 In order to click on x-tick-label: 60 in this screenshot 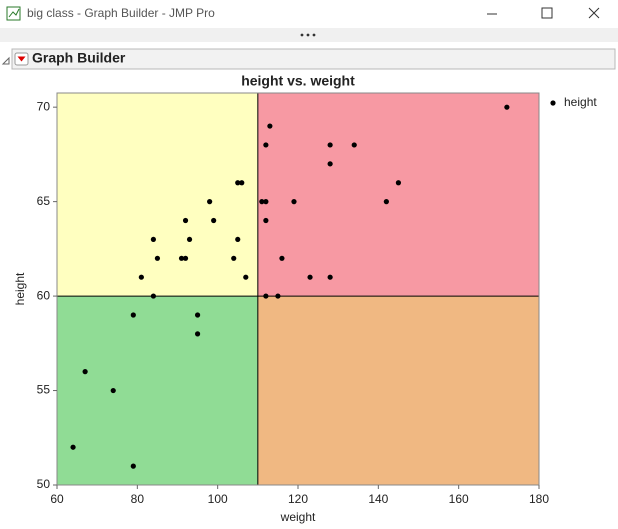, I will do `click(57, 499)`.